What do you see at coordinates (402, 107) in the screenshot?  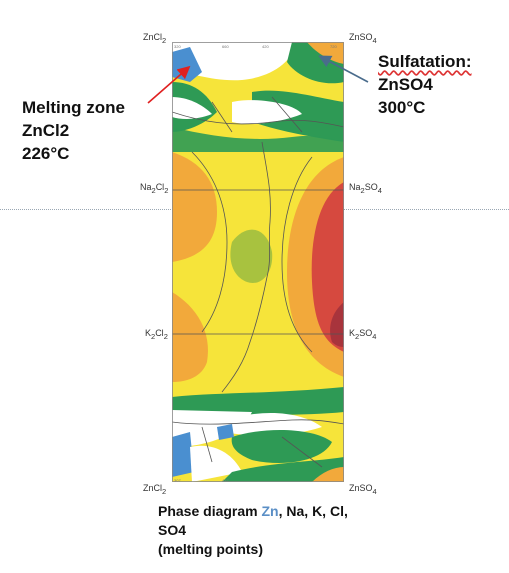 I see `sulfatation-temperature: 300°C` at bounding box center [402, 107].